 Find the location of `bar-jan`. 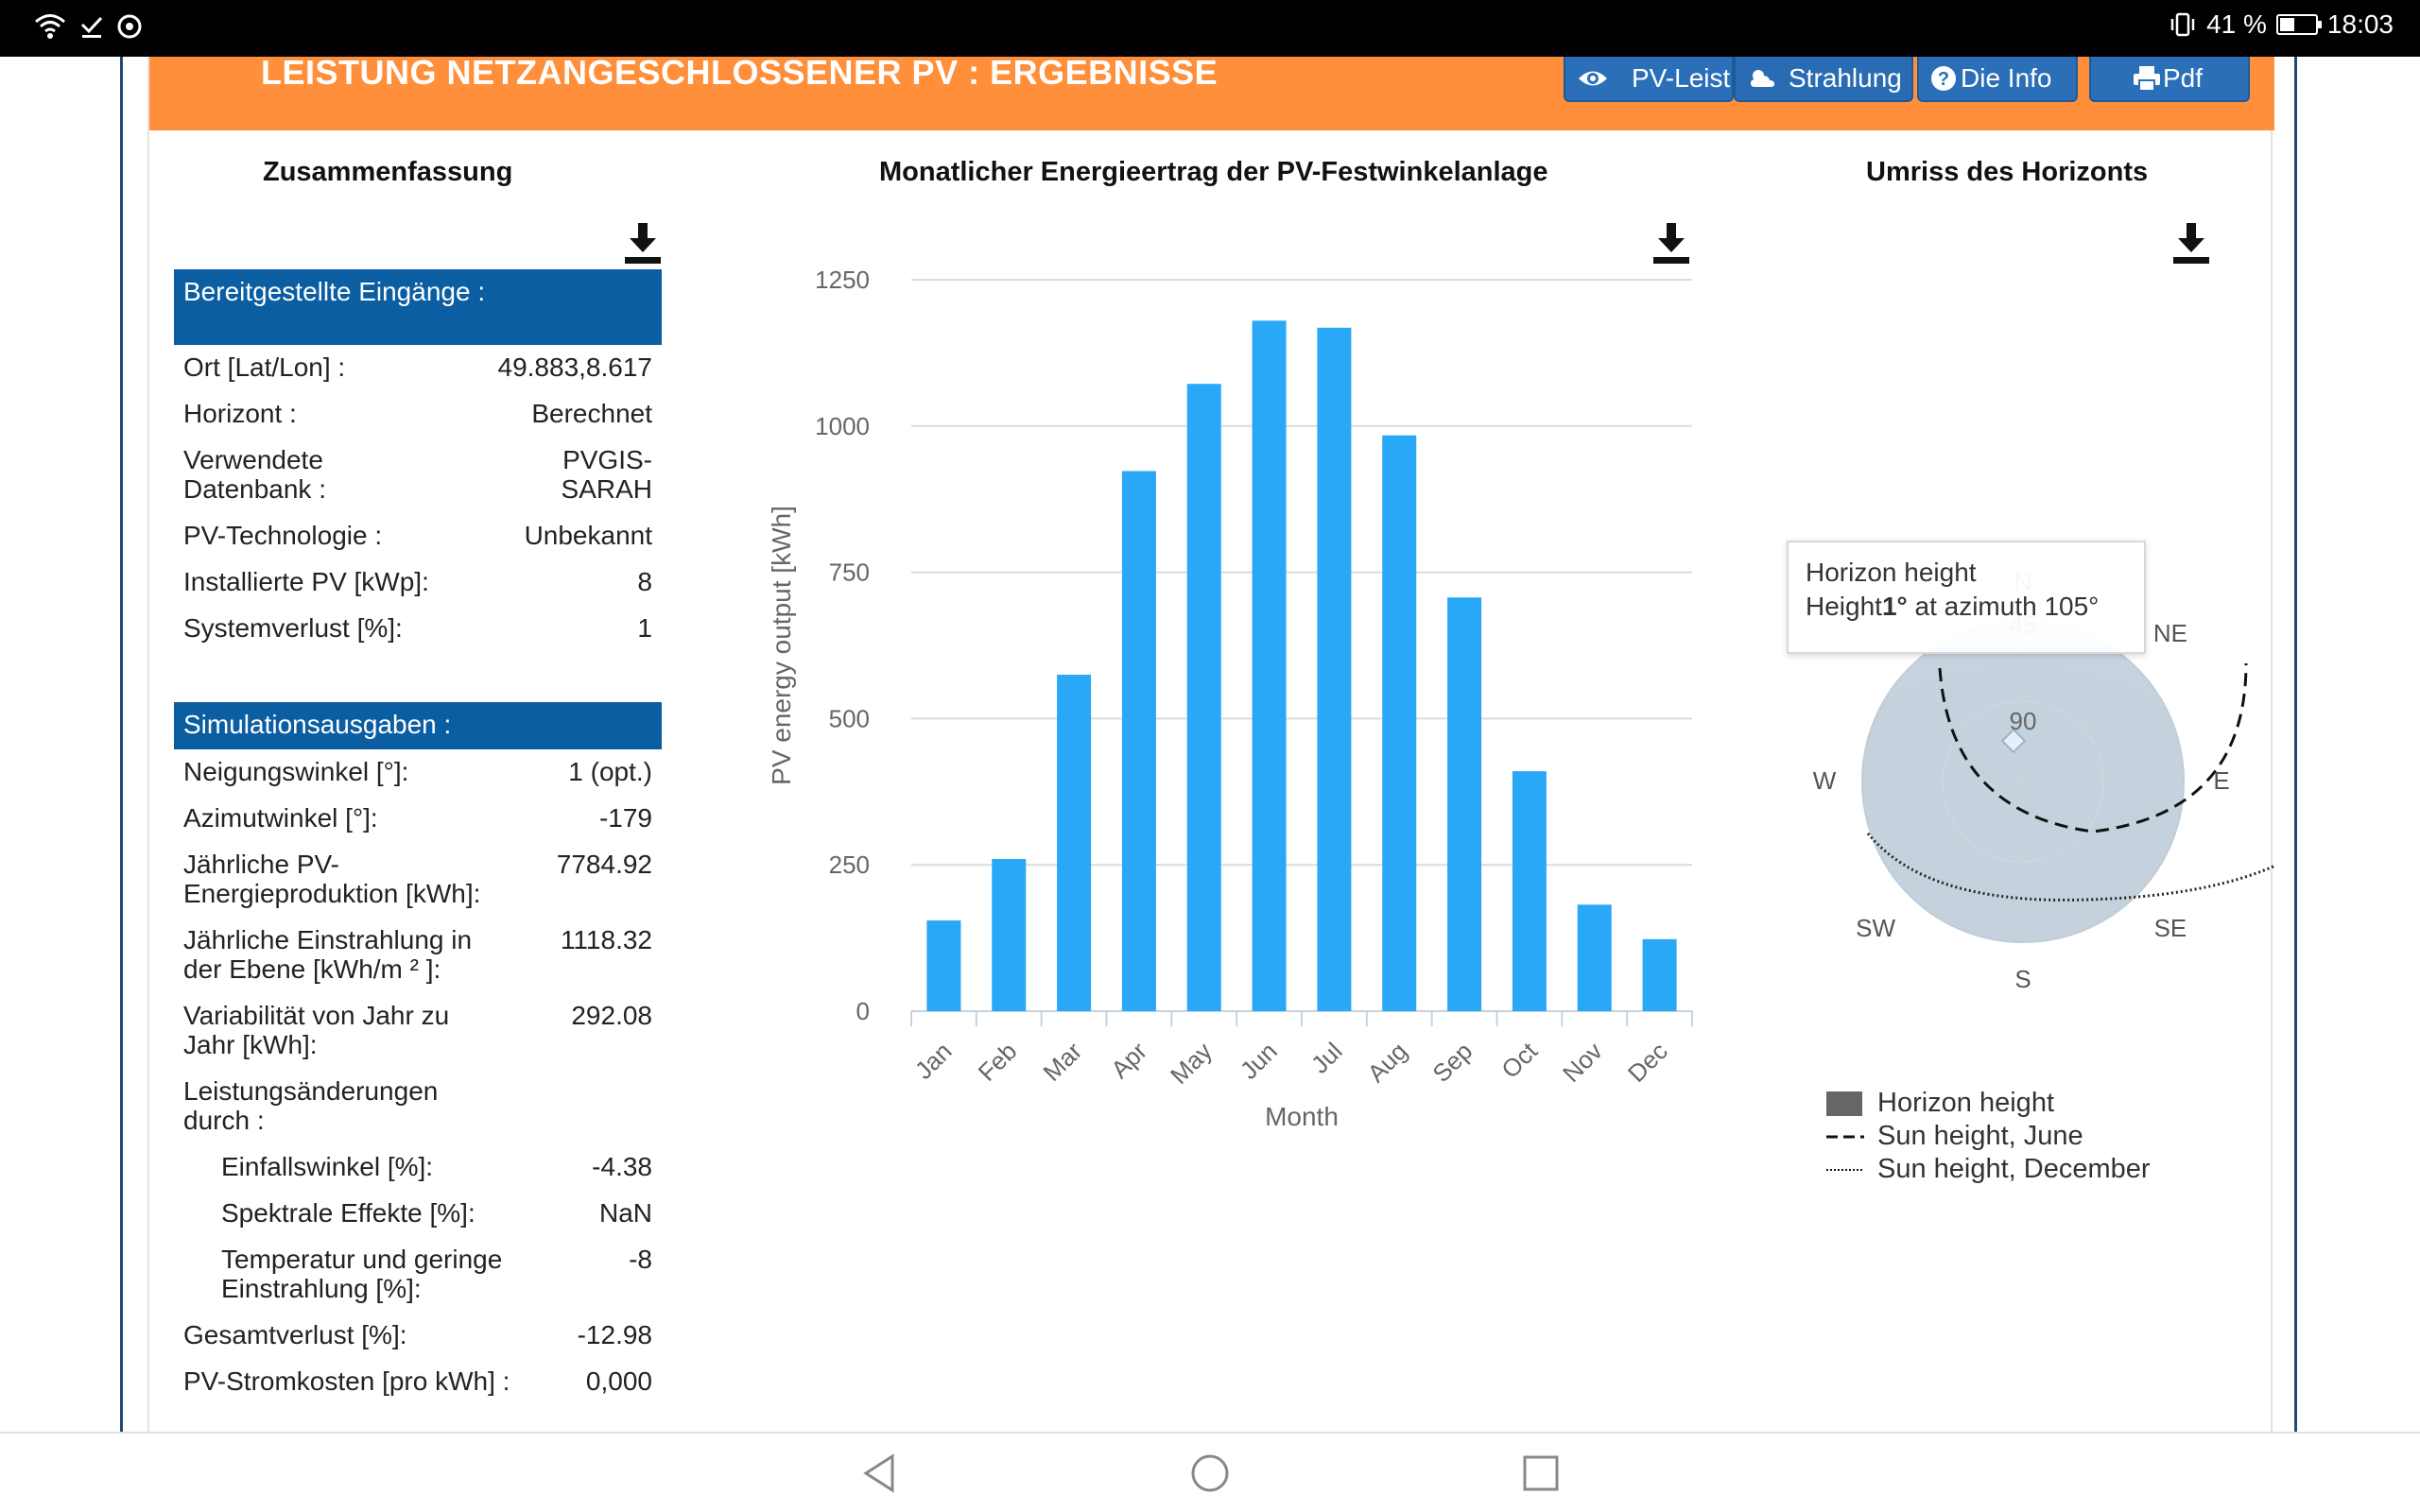

bar-jan is located at coordinates (943, 965).